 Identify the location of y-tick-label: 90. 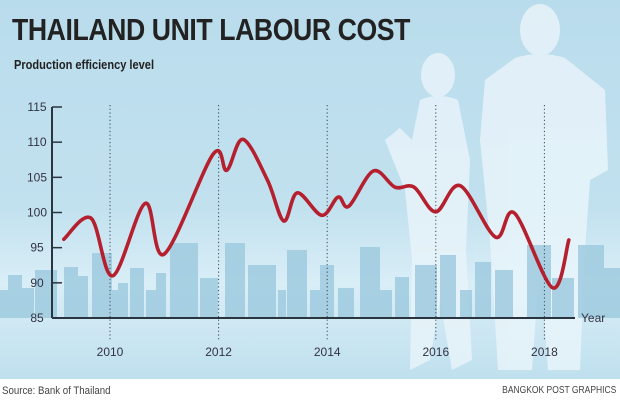
(37, 283).